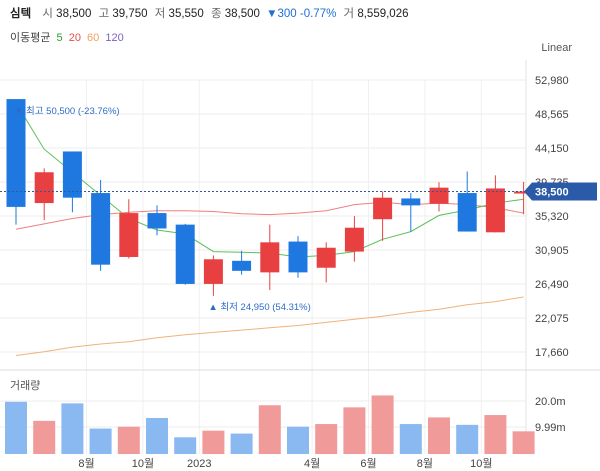  I want to click on y-tick-label: 48,565, so click(552, 115).